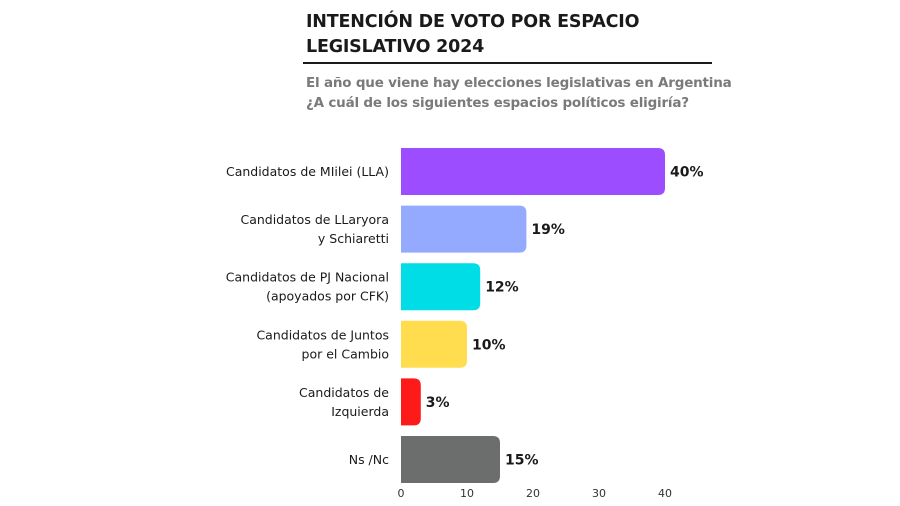  What do you see at coordinates (369, 459) in the screenshot?
I see `category-label: Ns /Nc` at bounding box center [369, 459].